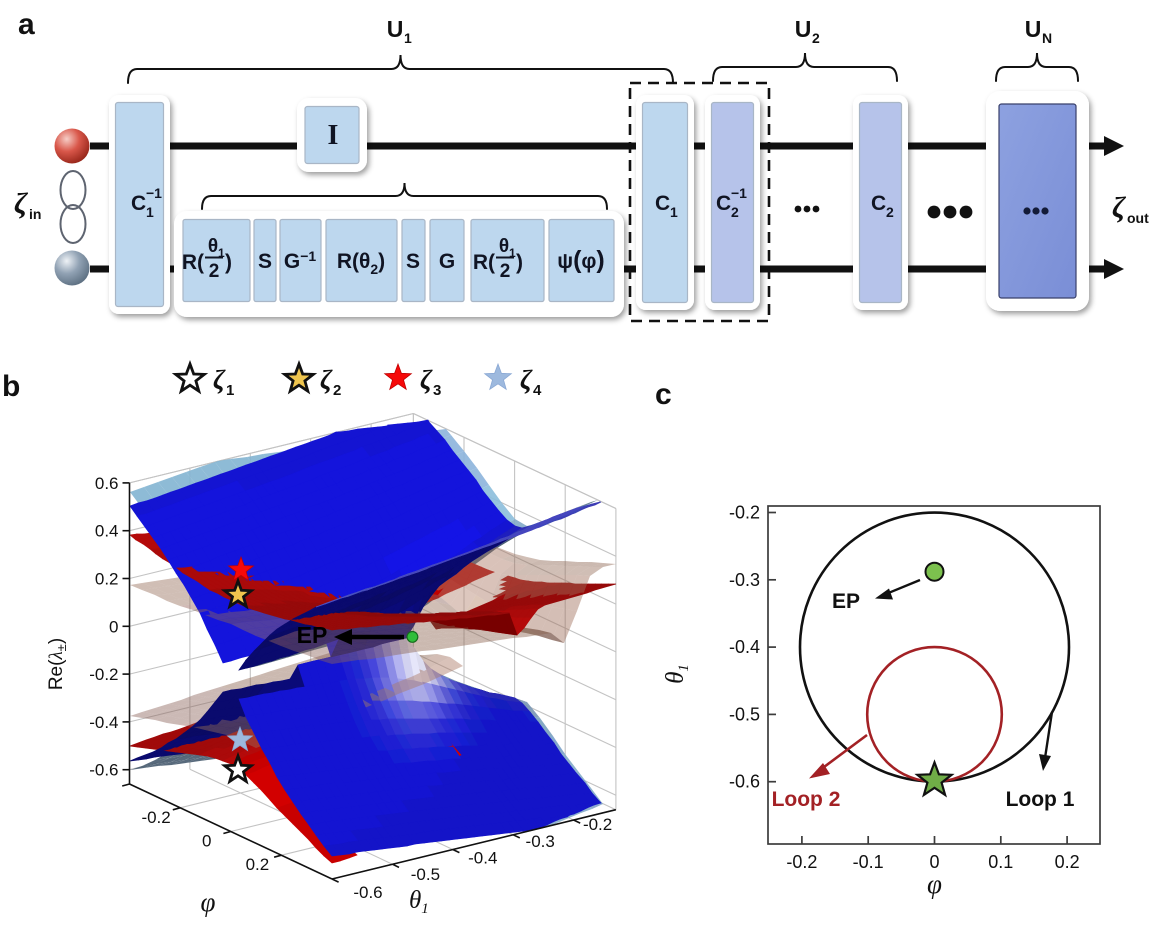 This screenshot has height=941, width=1159. What do you see at coordinates (581, 260) in the screenshot?
I see `svg-text: ψ(φ)` at bounding box center [581, 260].